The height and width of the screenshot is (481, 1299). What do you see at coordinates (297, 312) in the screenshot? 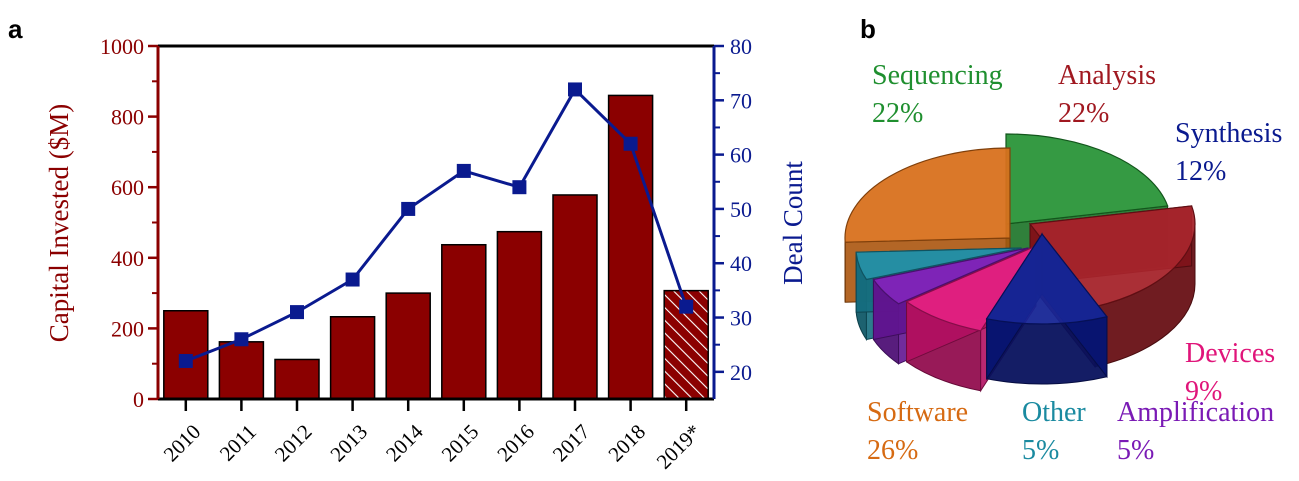
I see `deal-count-point-2012` at bounding box center [297, 312].